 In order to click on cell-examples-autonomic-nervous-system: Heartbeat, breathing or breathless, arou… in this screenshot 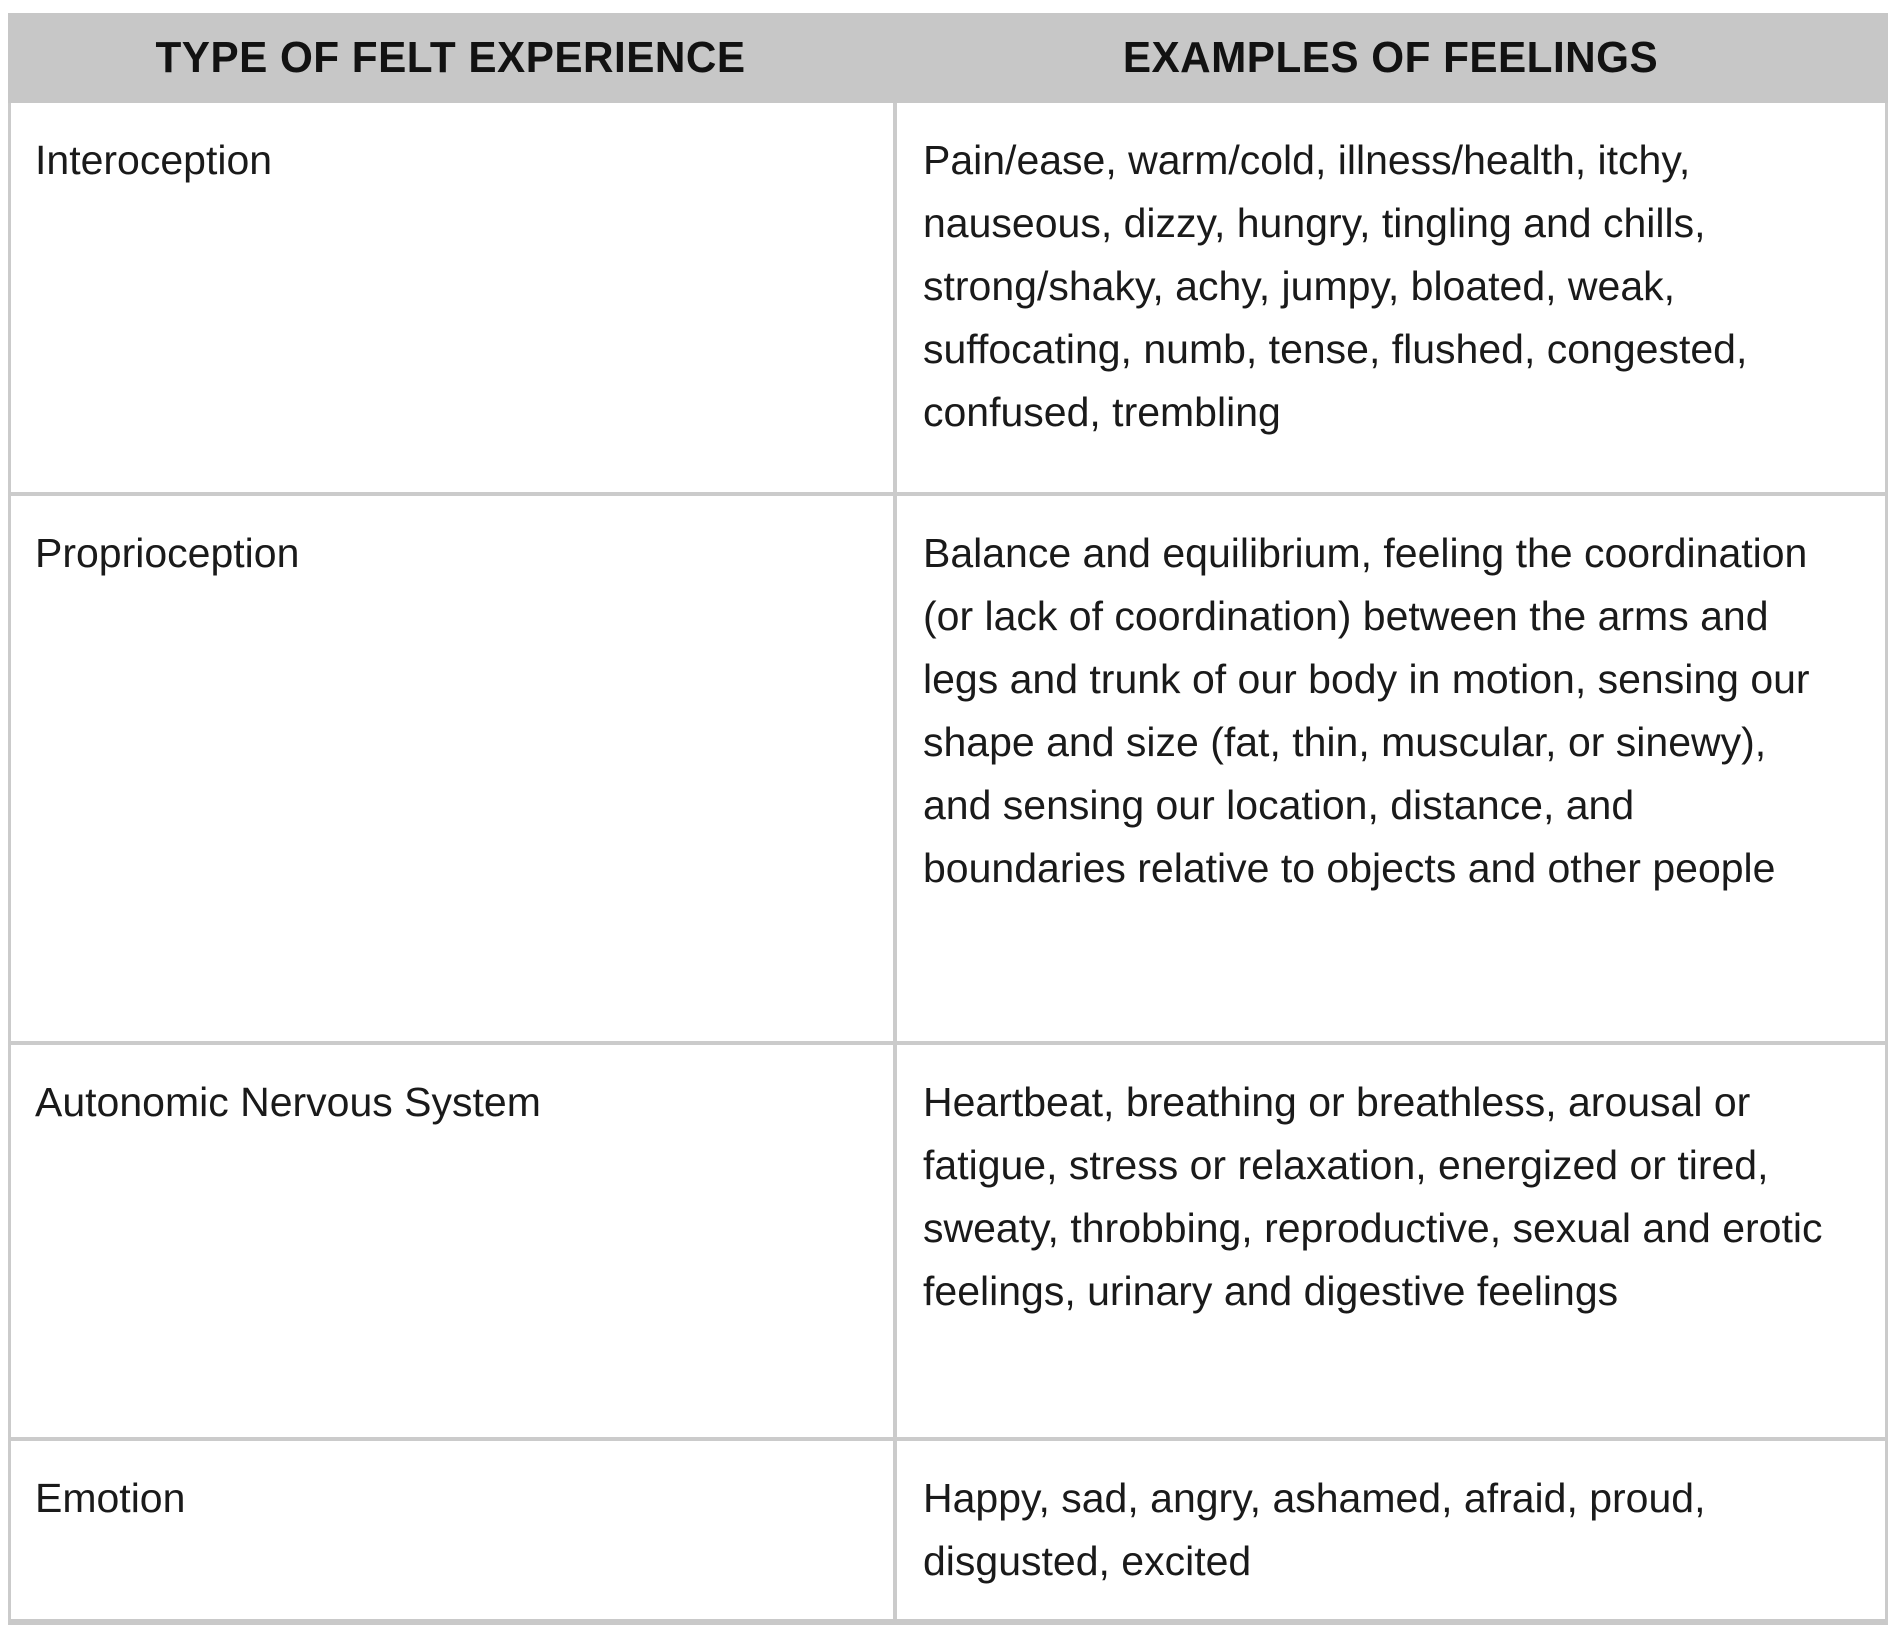, I will do `click(1389, 1241)`.